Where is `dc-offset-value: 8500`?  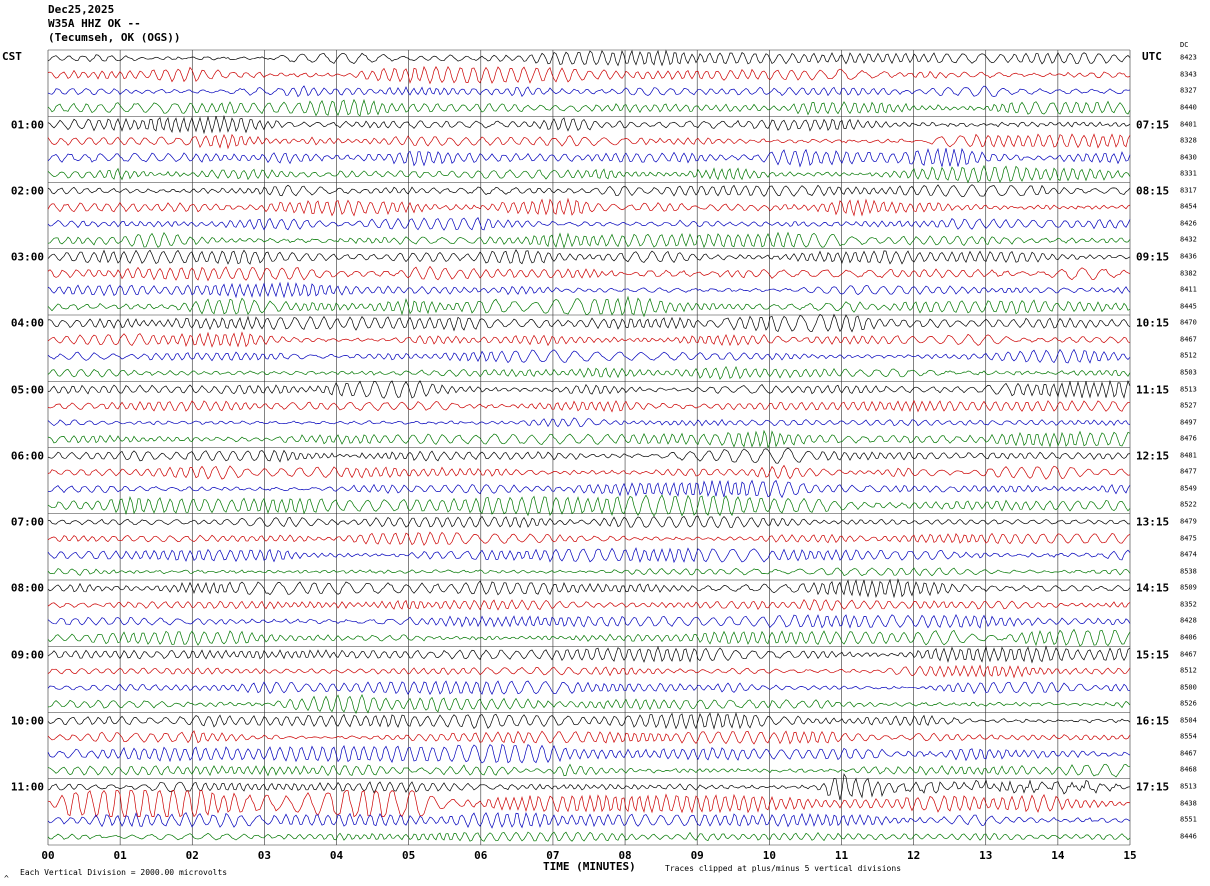
dc-offset-value: 8500 is located at coordinates (1188, 687).